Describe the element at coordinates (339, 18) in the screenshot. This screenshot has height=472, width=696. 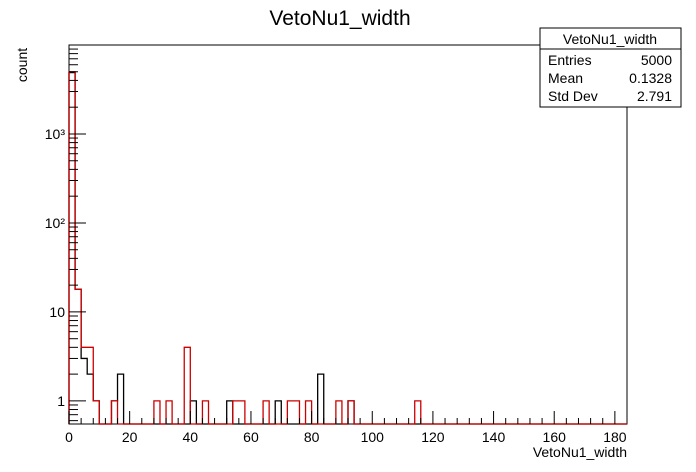
I see `chart-title: VetoNu1_width` at that location.